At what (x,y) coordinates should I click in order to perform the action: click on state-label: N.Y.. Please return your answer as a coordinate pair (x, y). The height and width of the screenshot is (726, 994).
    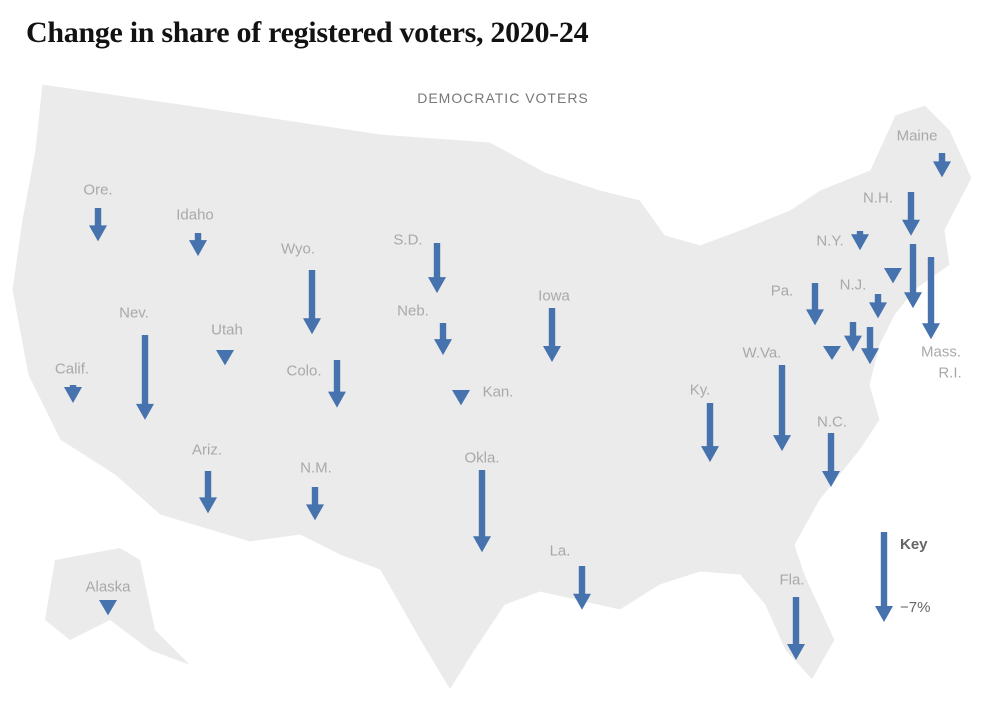
    Looking at the image, I should click on (830, 241).